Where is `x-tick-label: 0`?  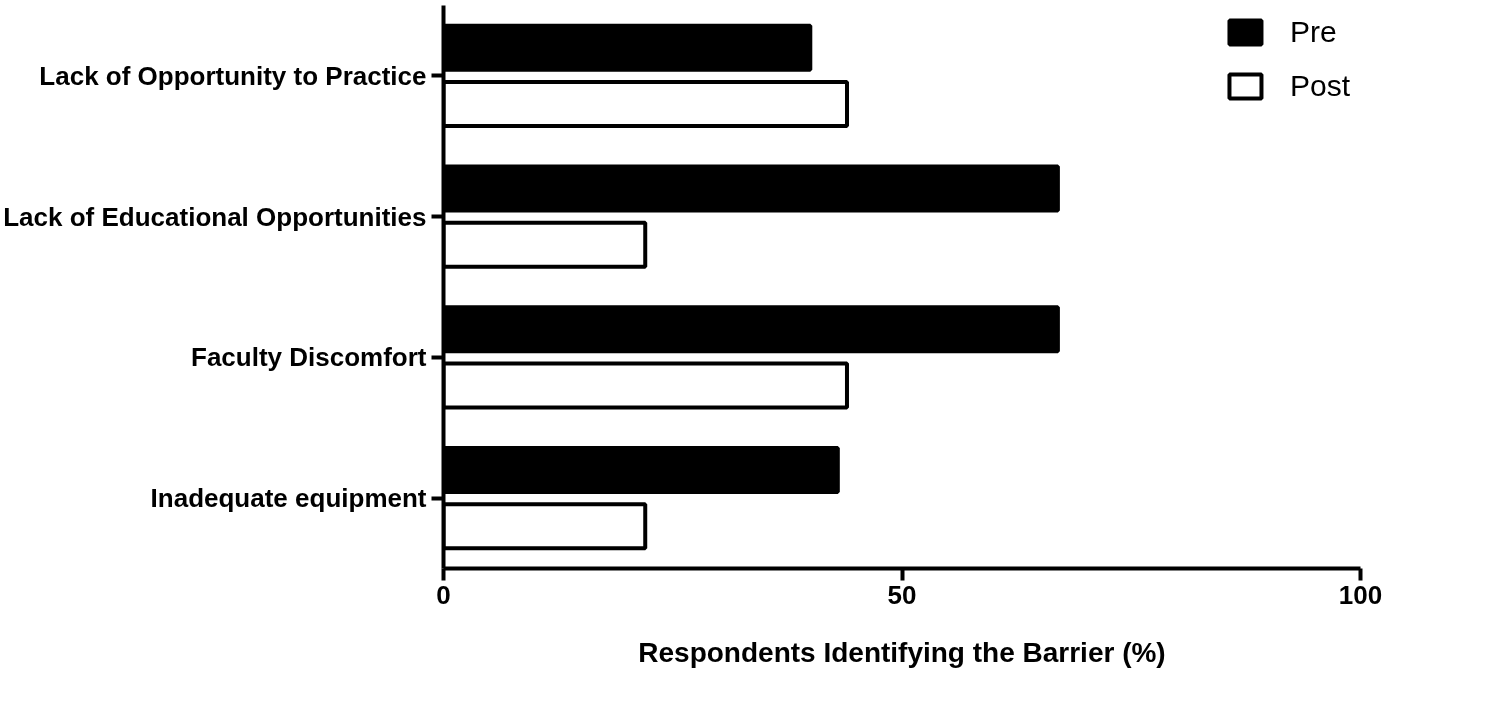 x-tick-label: 0 is located at coordinates (443, 594).